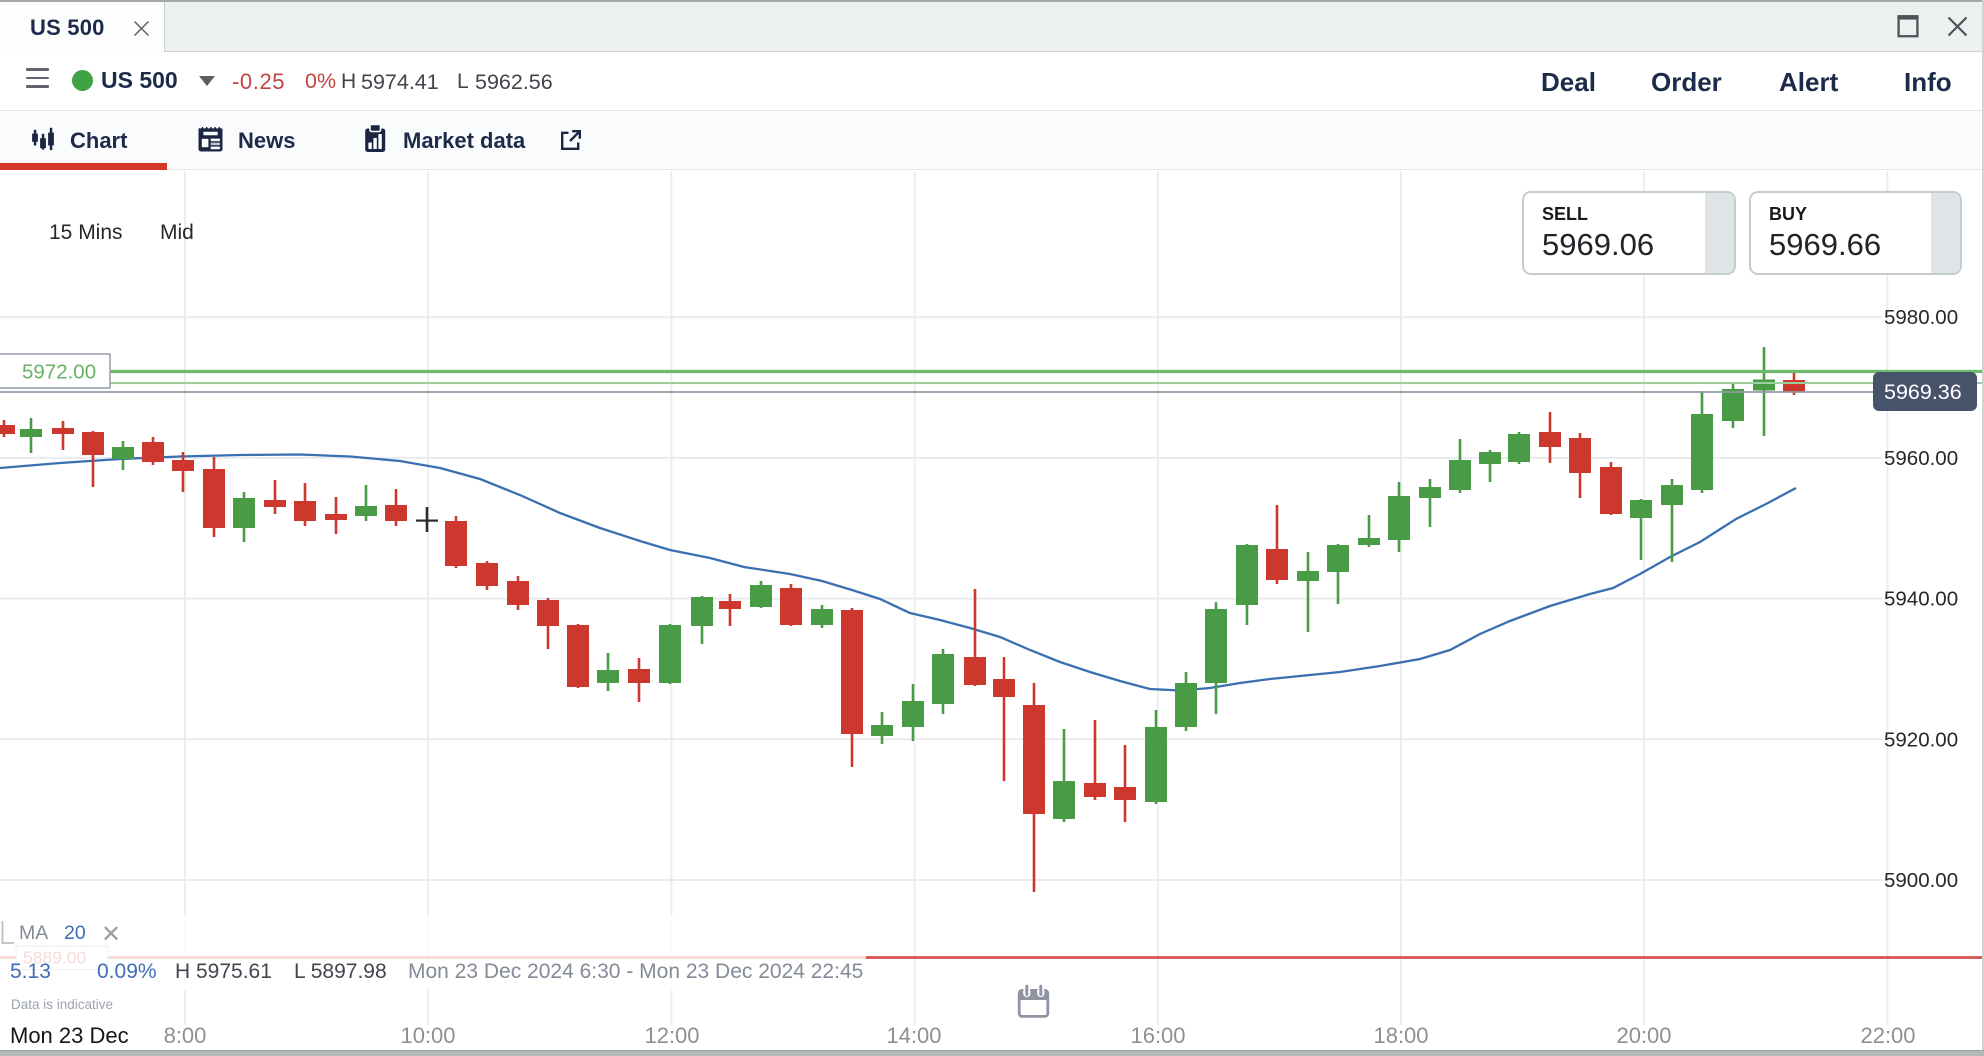 The height and width of the screenshot is (1056, 1984). I want to click on svg-text: 16:00, so click(1157, 1035).